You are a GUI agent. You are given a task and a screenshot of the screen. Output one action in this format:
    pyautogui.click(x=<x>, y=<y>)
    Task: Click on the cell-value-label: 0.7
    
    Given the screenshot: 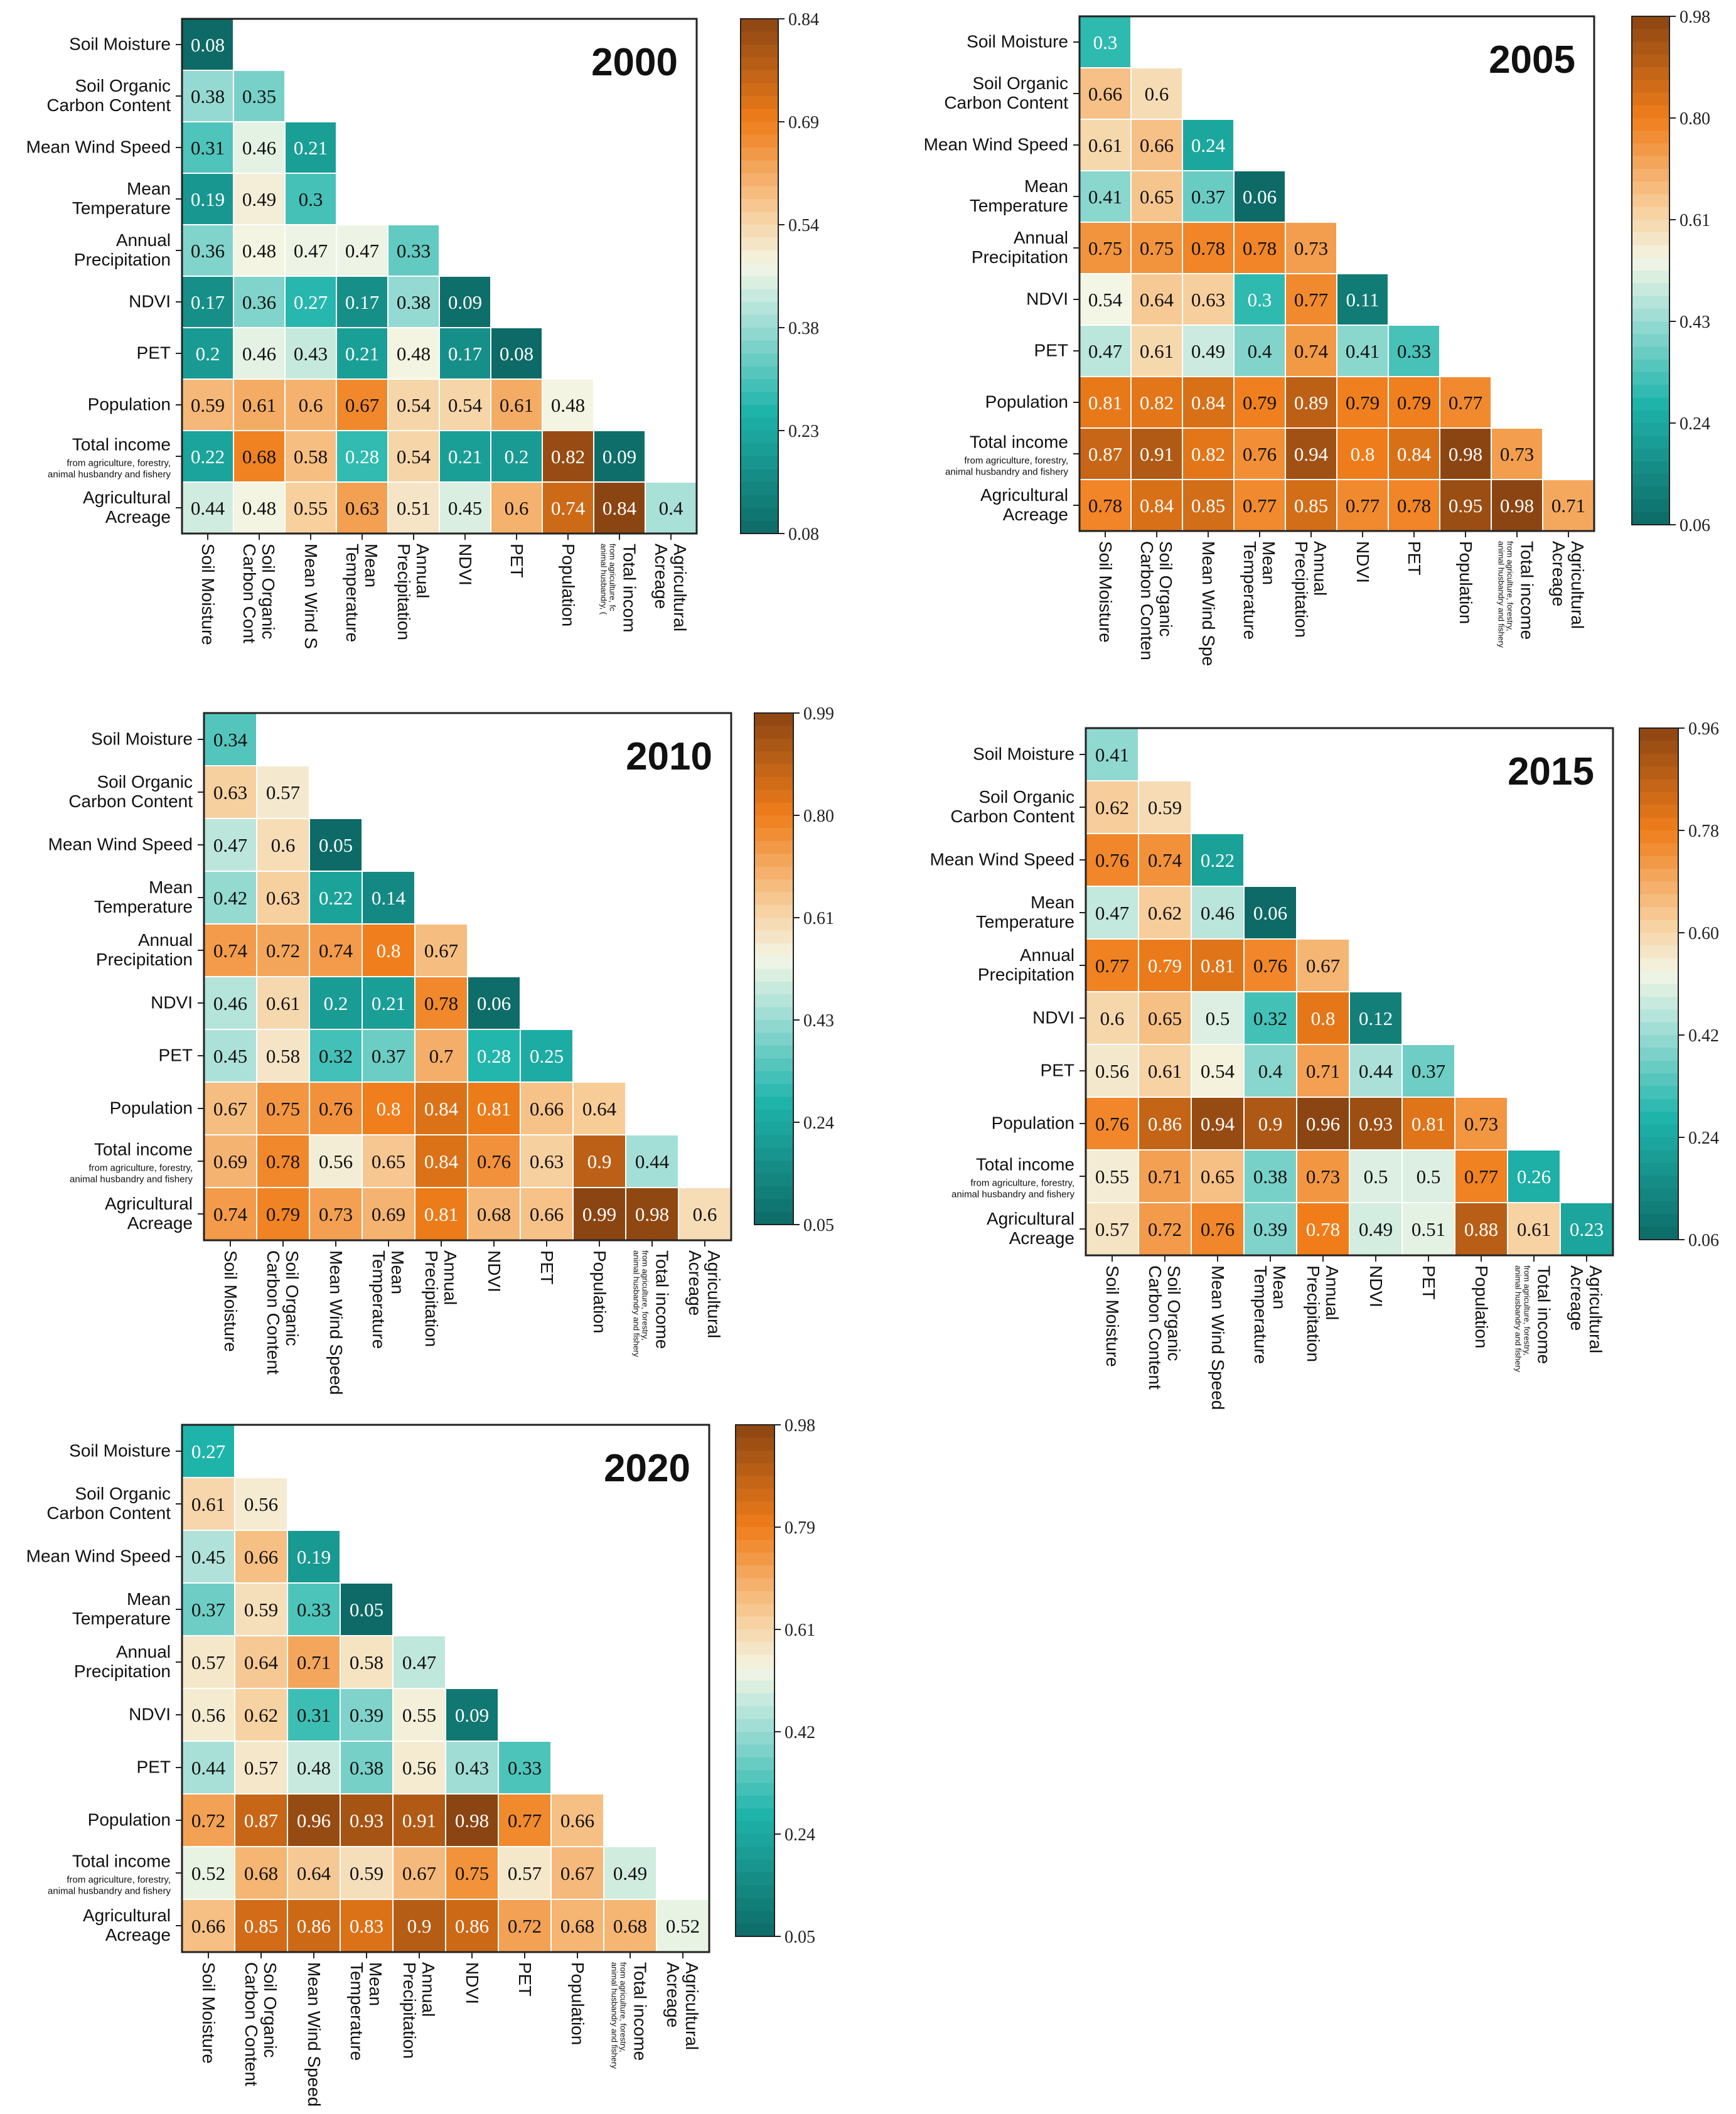 What is the action you would take?
    pyautogui.click(x=442, y=1056)
    